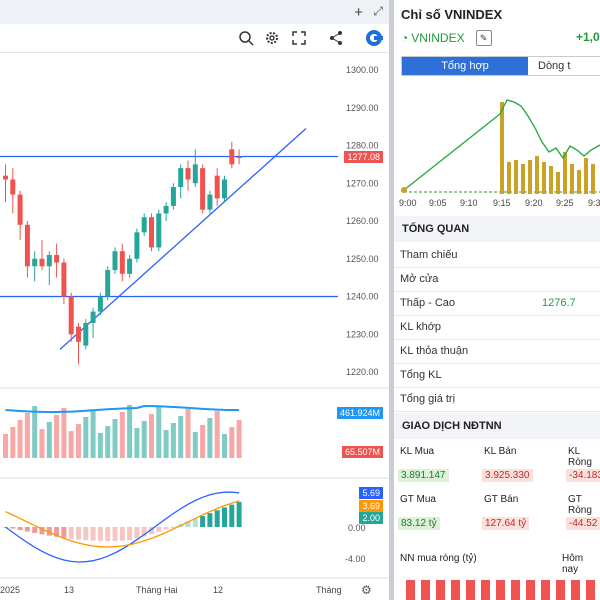  Describe the element at coordinates (358, 12) in the screenshot. I see `add-icon: +` at that location.